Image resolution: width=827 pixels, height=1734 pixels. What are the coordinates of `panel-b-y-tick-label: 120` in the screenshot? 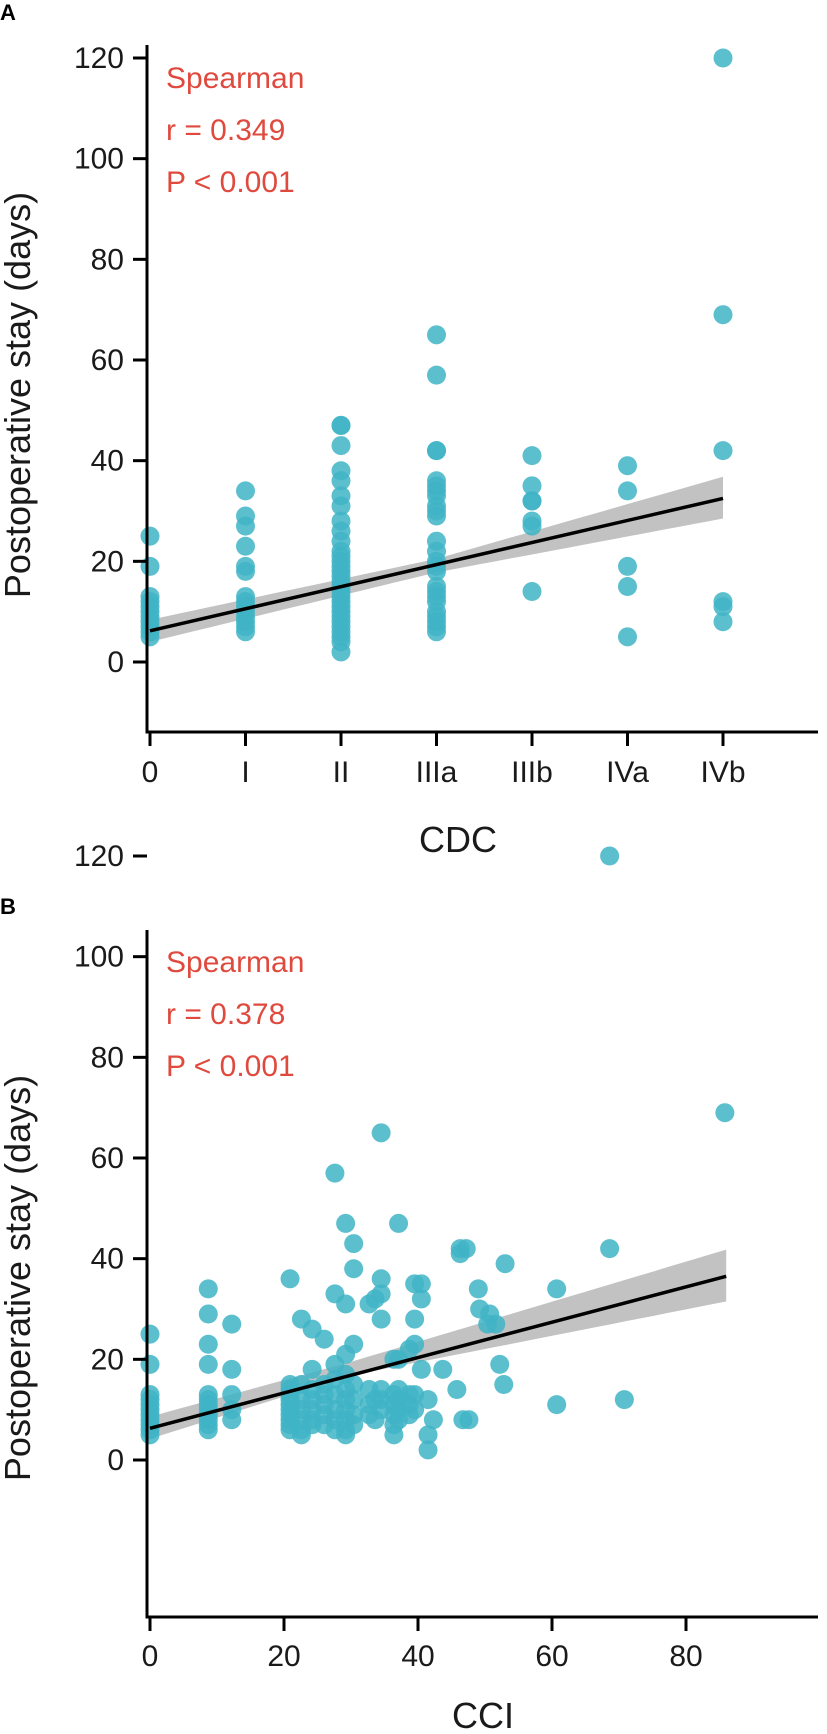 It's located at (99, 856).